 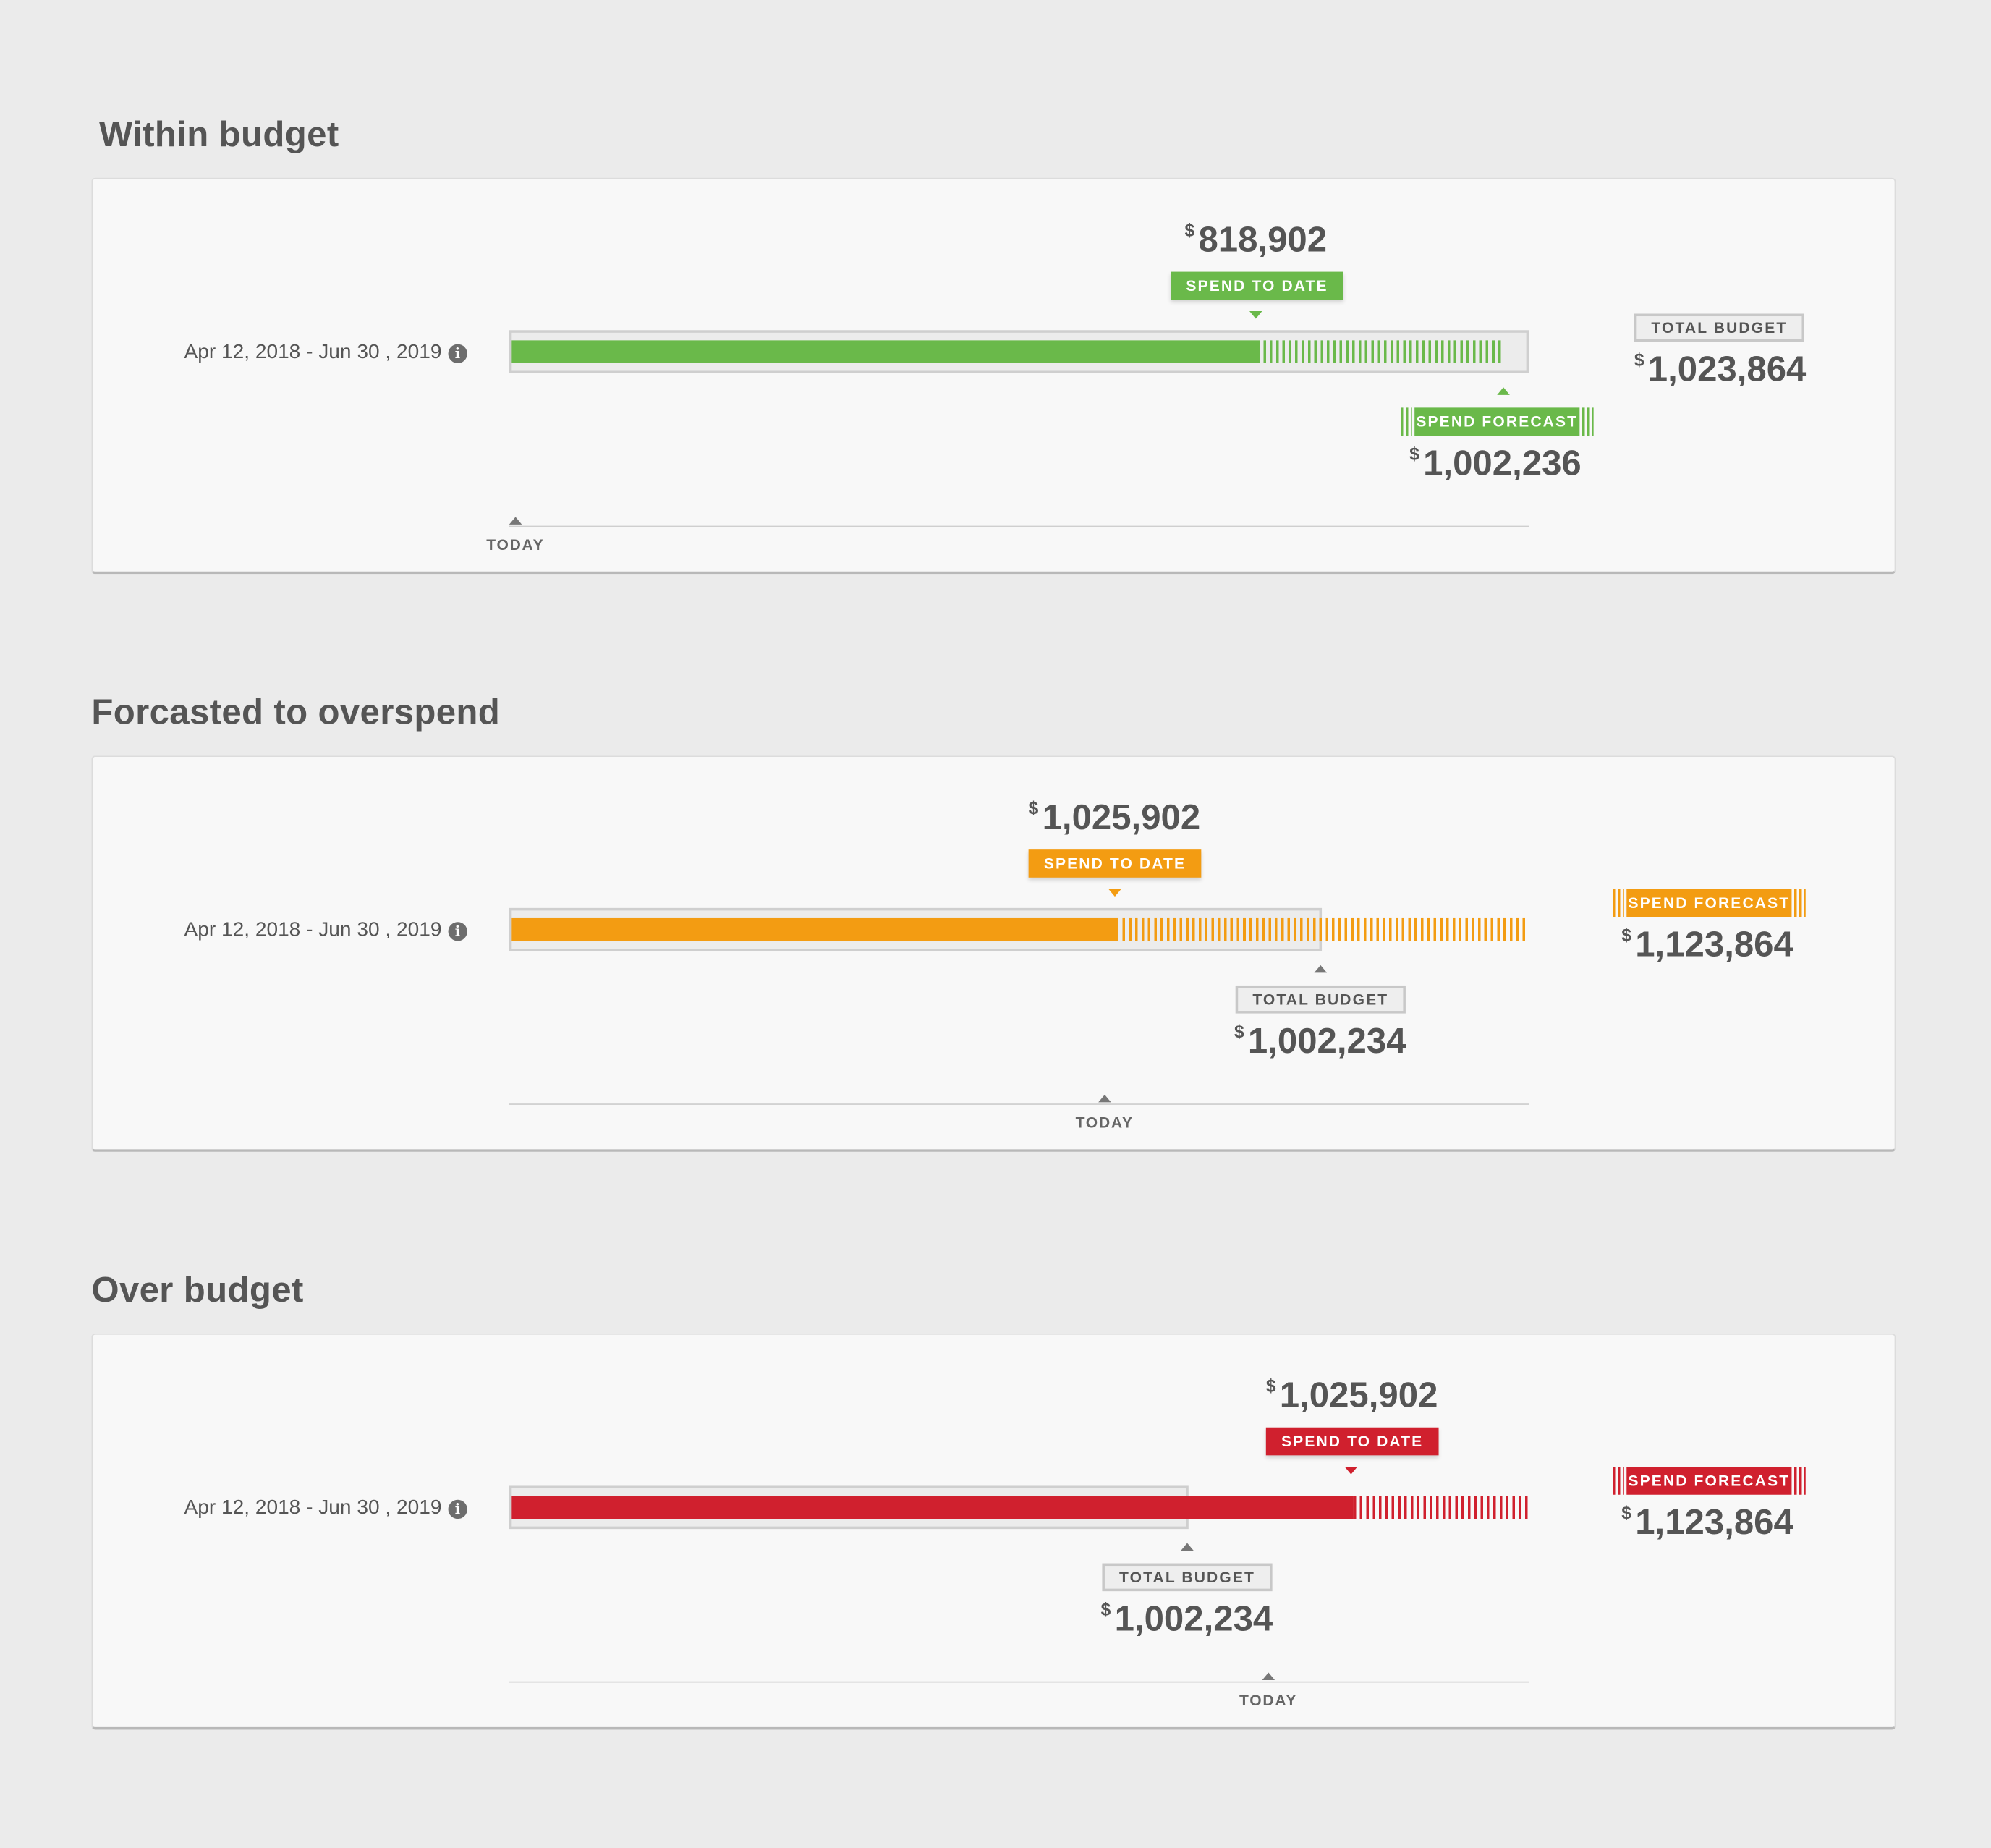 I want to click on spend-forecast-marker, so click(x=1504, y=391).